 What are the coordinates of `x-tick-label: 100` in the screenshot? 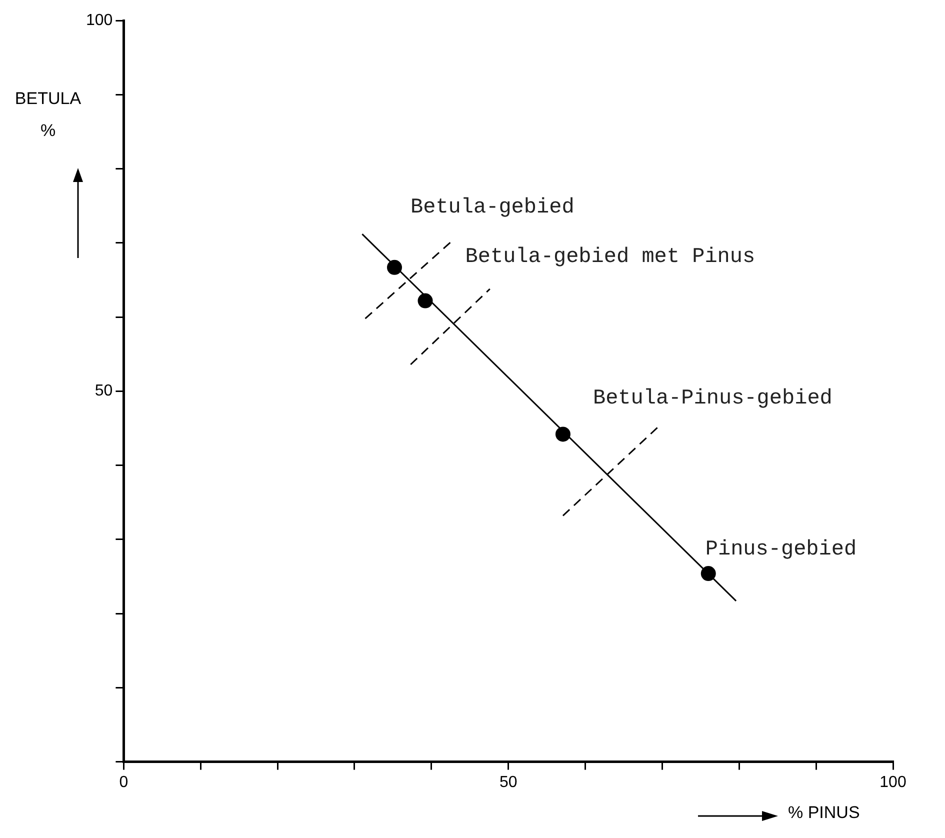 It's located at (893, 782).